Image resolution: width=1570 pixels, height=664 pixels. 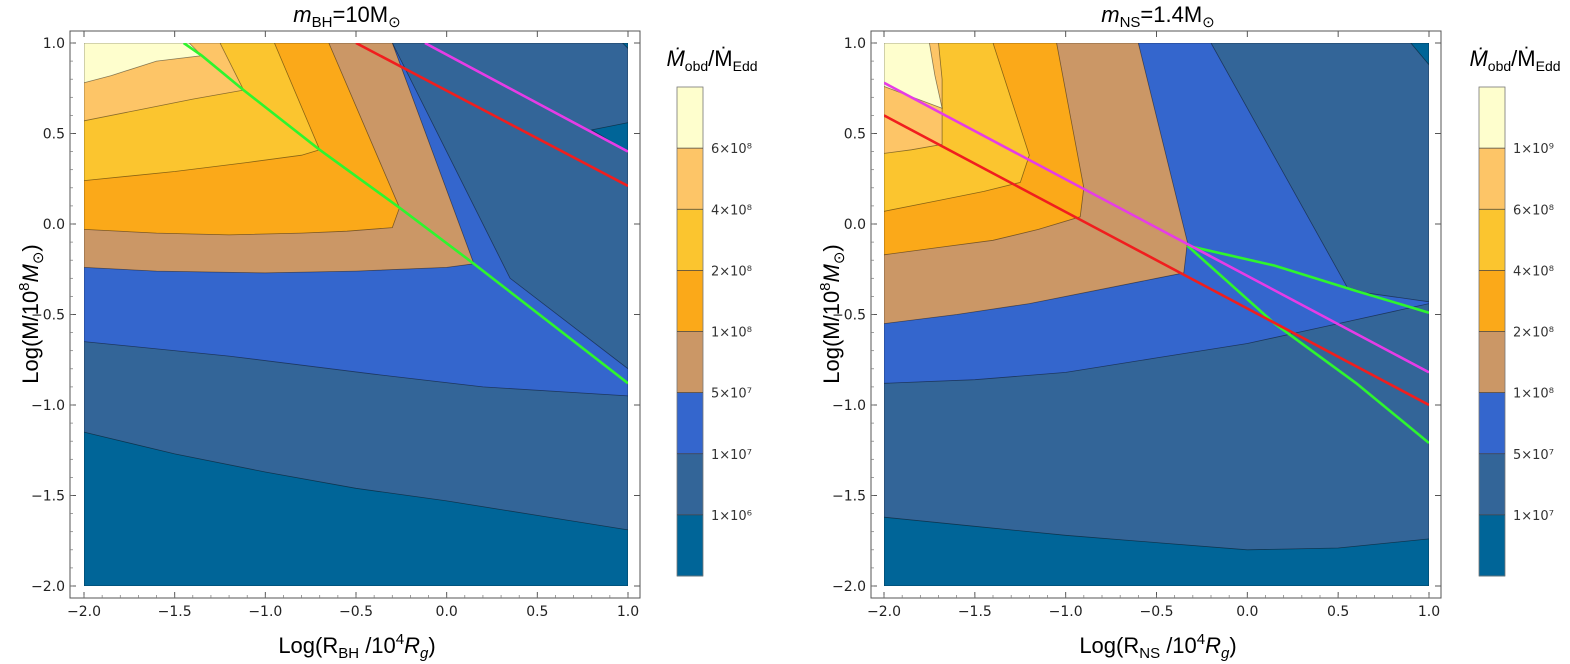 I want to click on chart-title: mNS=1.4M⊙, so click(x=1158, y=16).